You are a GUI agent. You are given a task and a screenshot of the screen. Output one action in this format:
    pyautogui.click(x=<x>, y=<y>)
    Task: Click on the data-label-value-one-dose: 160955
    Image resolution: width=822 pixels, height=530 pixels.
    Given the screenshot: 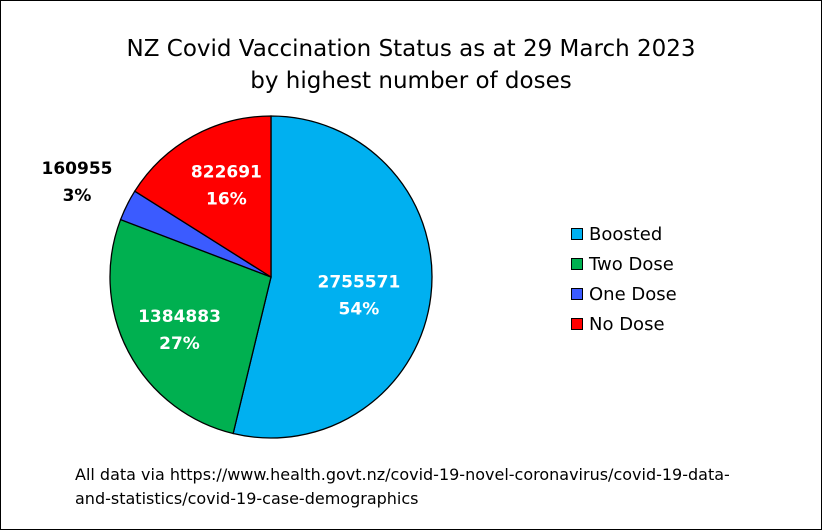 What is the action you would take?
    pyautogui.click(x=77, y=169)
    